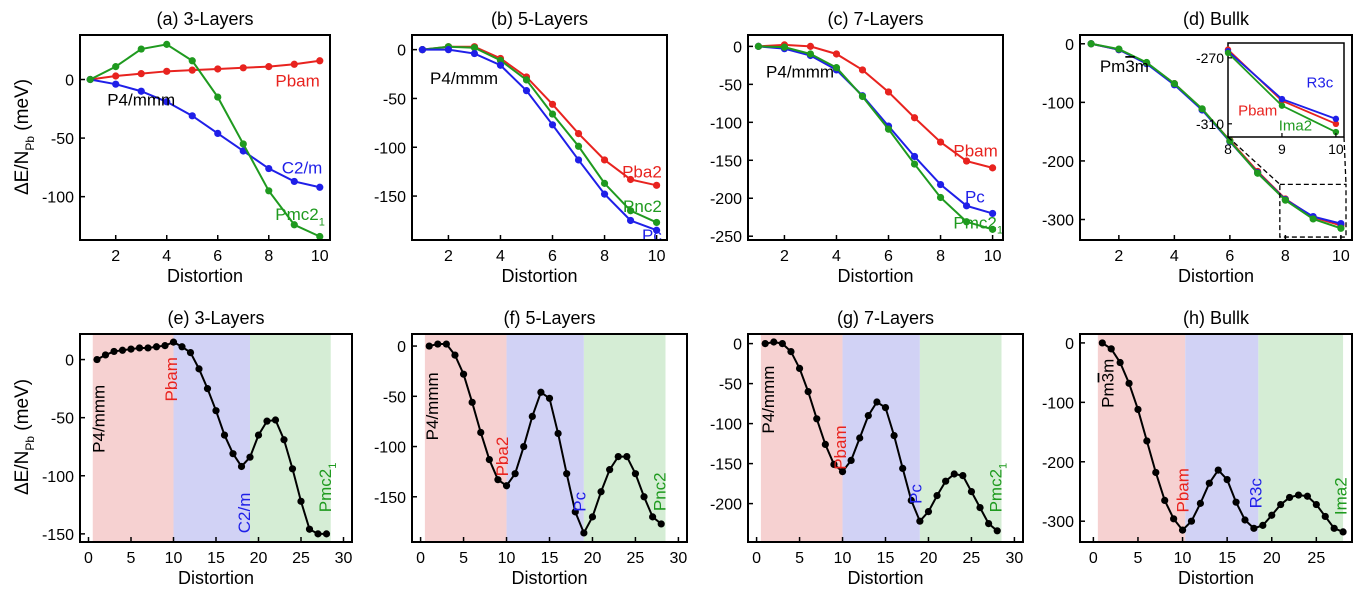 This screenshot has height=597, width=1369. I want to click on x-tick-label: 2, so click(784, 256).